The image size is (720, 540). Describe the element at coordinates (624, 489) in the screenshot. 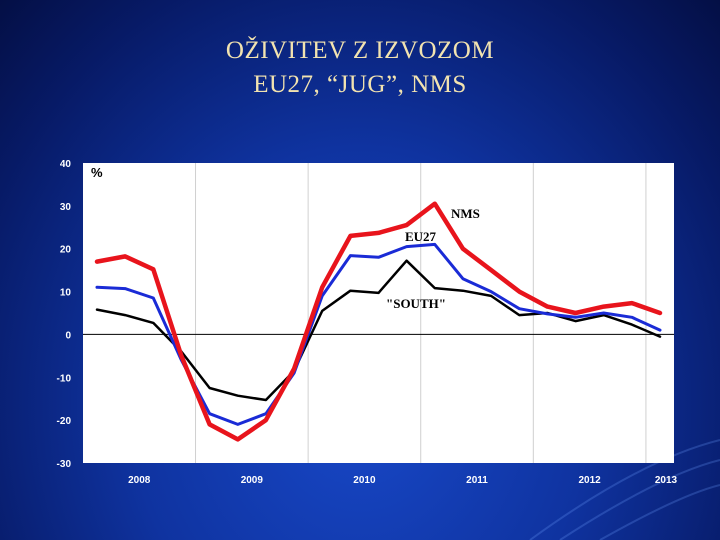

I see `background-swirl` at that location.